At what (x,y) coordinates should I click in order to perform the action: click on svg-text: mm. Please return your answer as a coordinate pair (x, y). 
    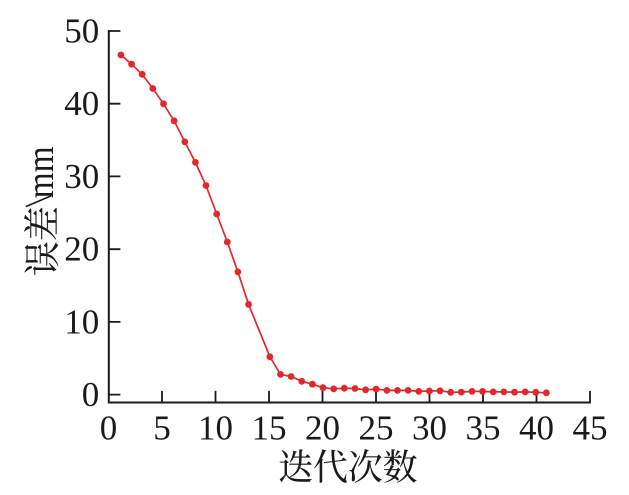
    Looking at the image, I should click on (40, 172).